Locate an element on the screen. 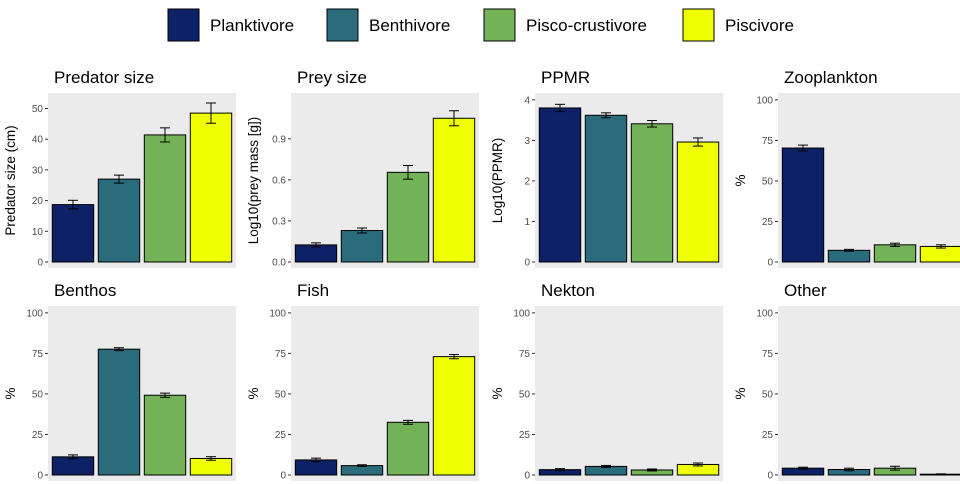  y-tick-label: 10 is located at coordinates (38, 232).